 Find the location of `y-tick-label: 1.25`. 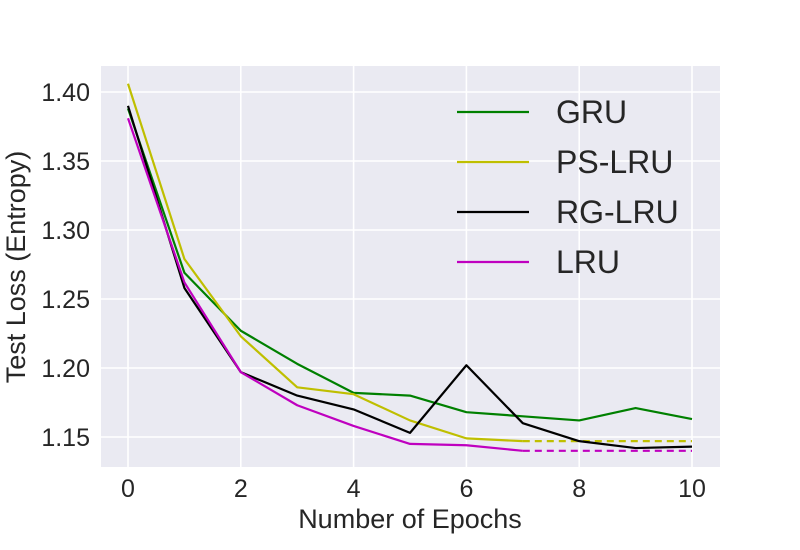

y-tick-label: 1.25 is located at coordinates (65, 300).